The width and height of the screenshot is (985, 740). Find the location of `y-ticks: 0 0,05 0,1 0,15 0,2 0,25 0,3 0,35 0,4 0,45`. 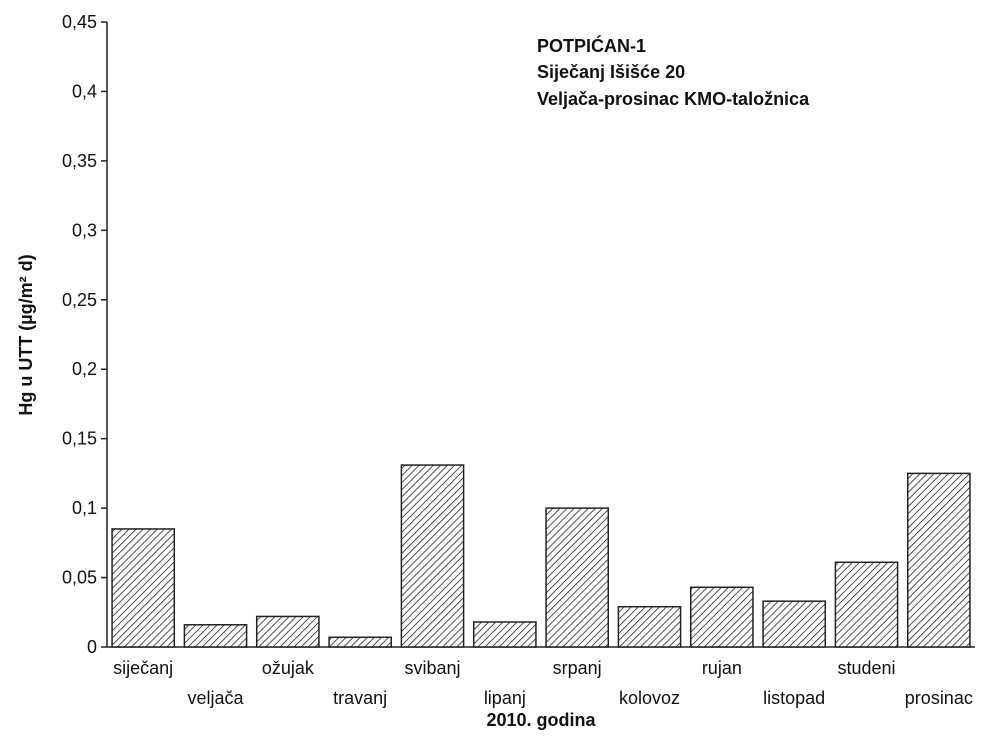

y-ticks: 0 0,05 0,1 0,15 0,2 0,25 0,3 0,35 0,4 0,45 is located at coordinates (84, 334).